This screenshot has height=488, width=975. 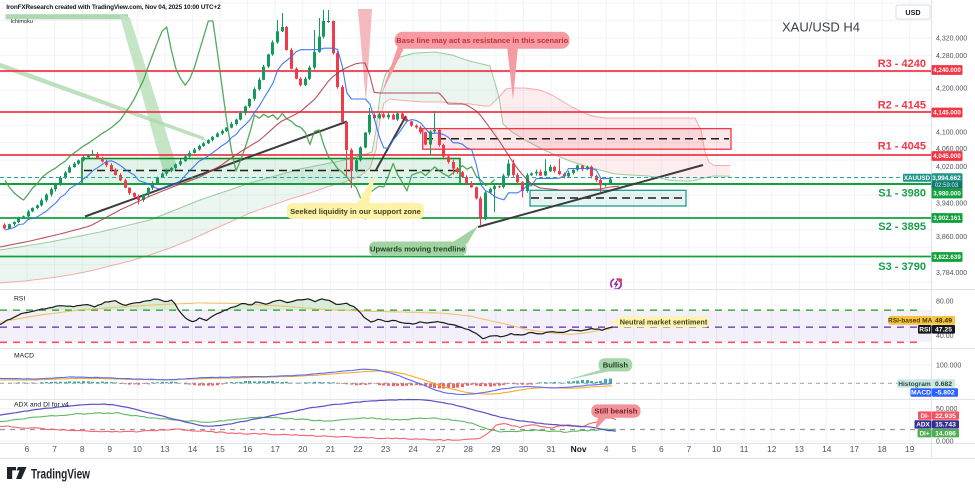 What do you see at coordinates (947, 70) in the screenshot?
I see `svg-text: 4,240.000` at bounding box center [947, 70].